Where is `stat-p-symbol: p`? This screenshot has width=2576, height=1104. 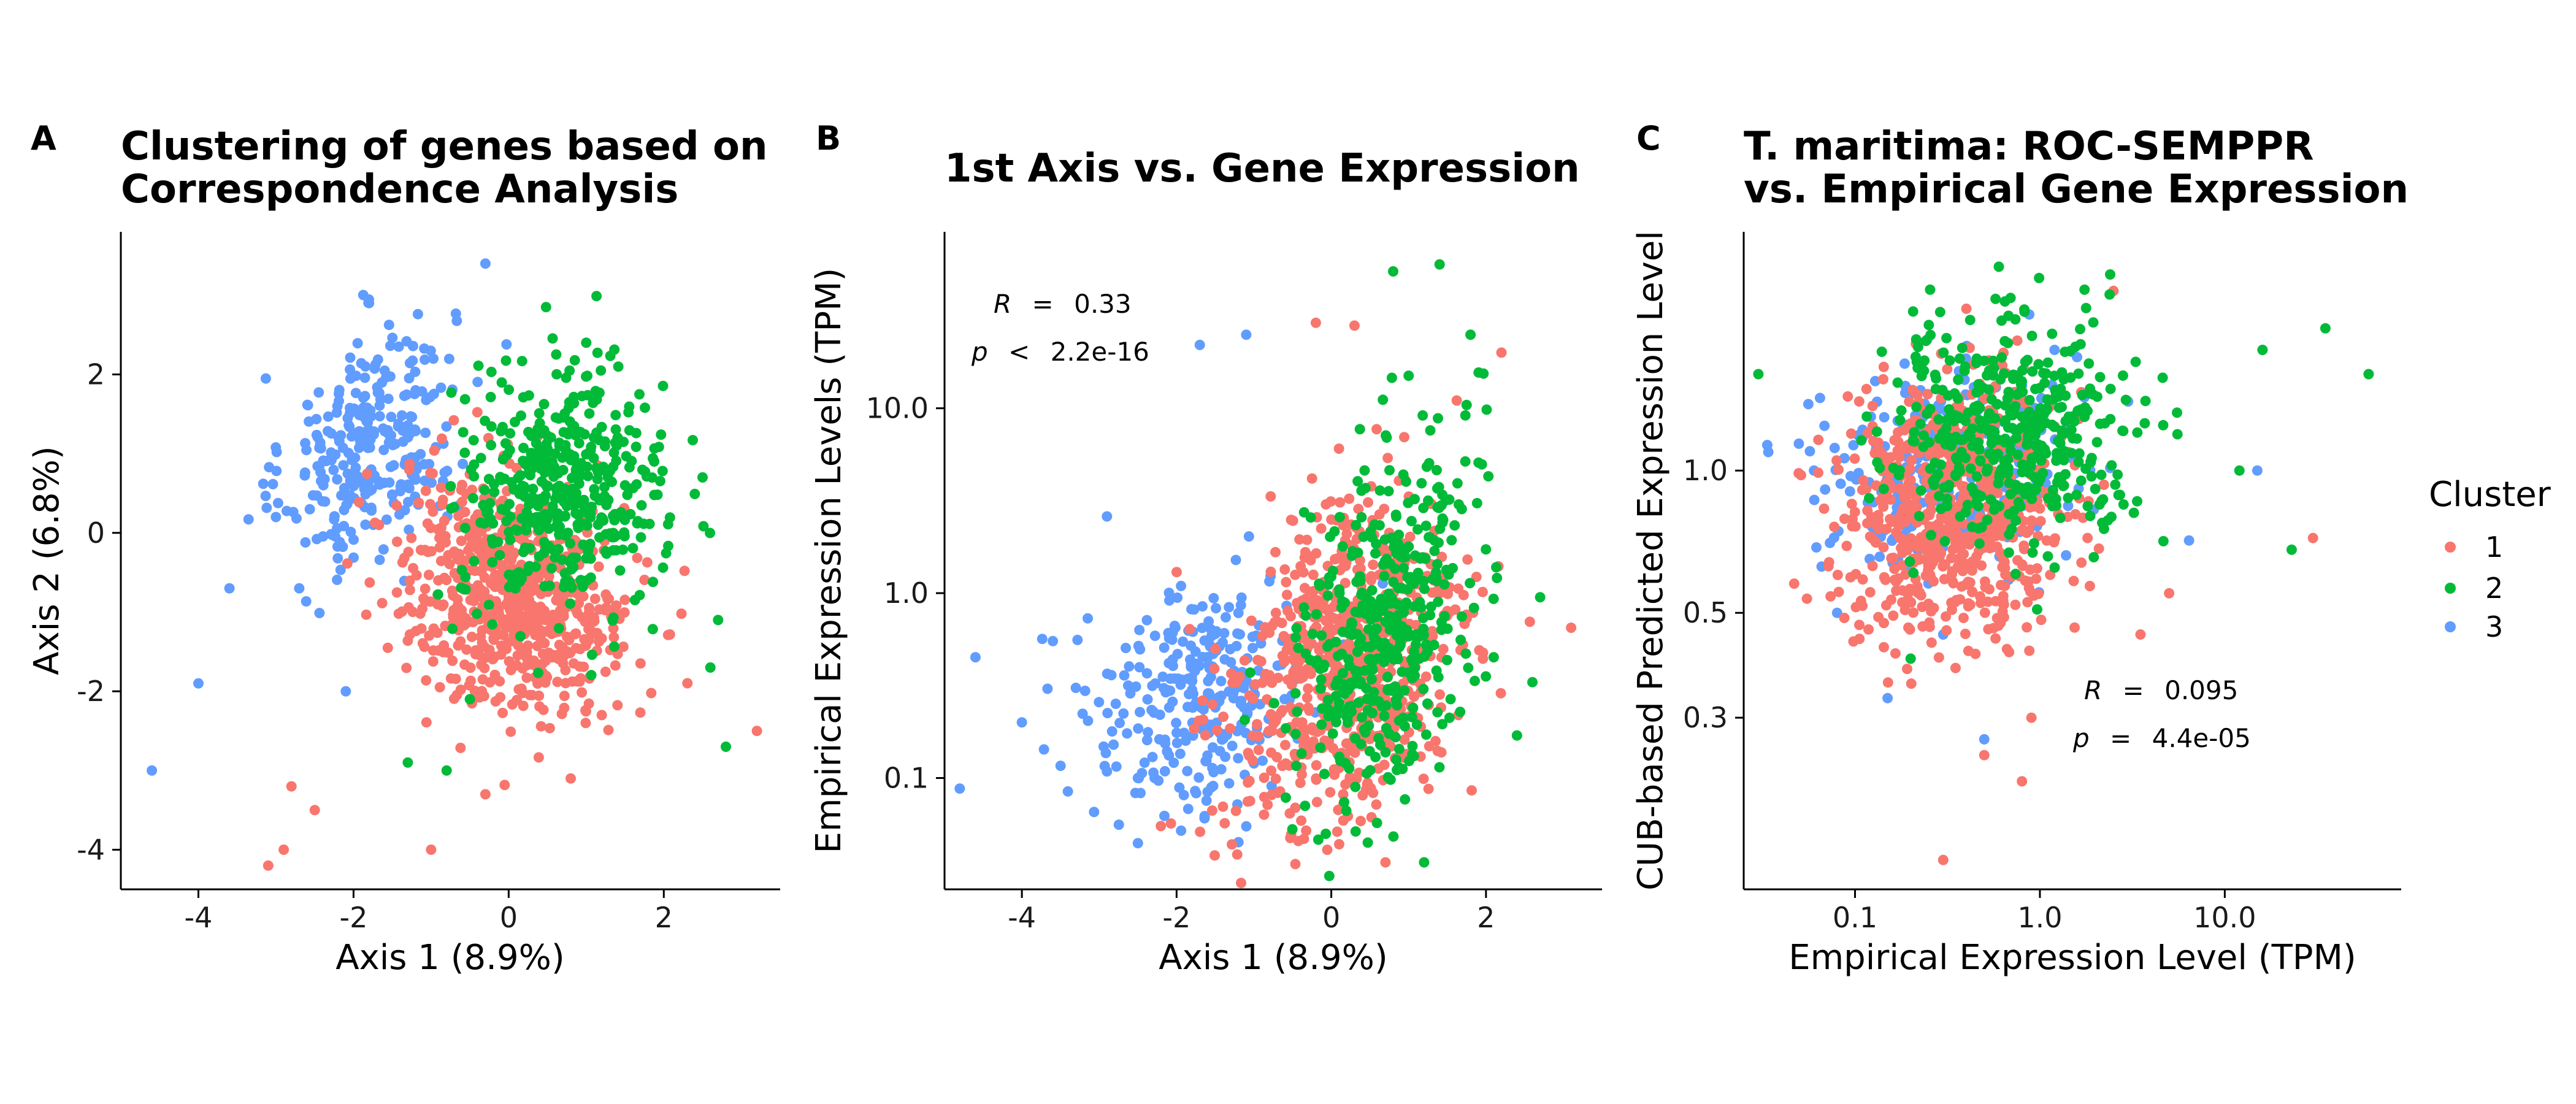
stat-p-symbol: p is located at coordinates (979, 352).